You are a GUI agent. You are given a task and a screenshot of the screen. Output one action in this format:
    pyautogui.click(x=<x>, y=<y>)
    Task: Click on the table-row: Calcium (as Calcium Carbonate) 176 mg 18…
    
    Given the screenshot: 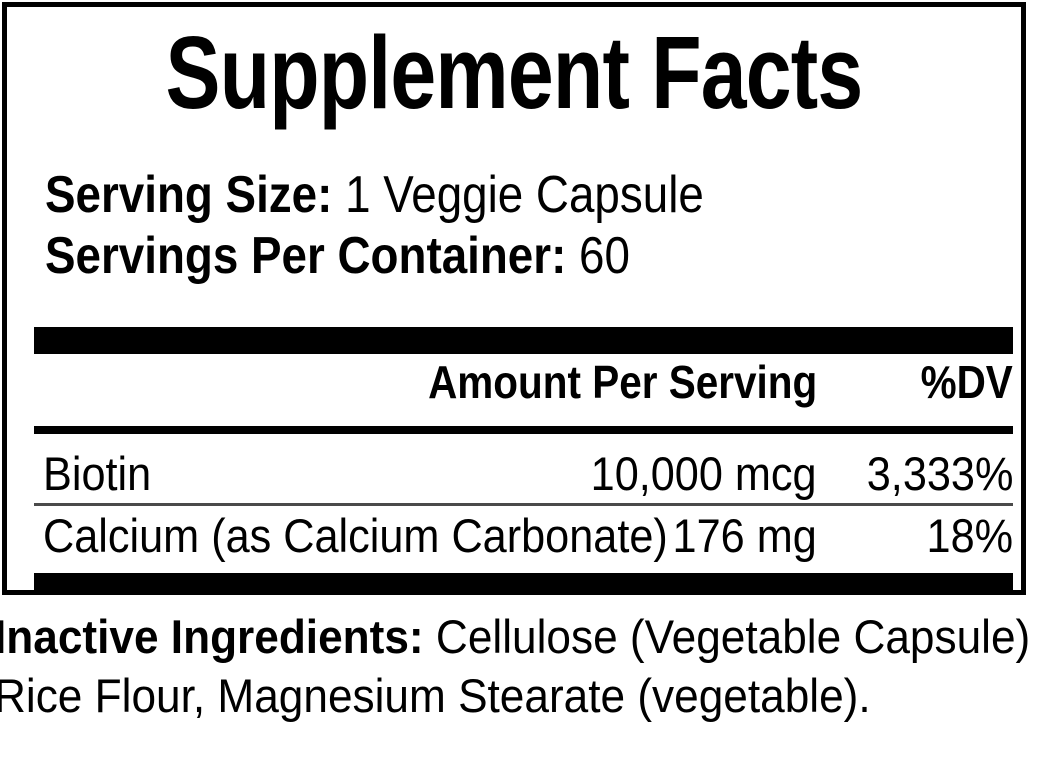 What is the action you would take?
    pyautogui.click(x=523, y=542)
    